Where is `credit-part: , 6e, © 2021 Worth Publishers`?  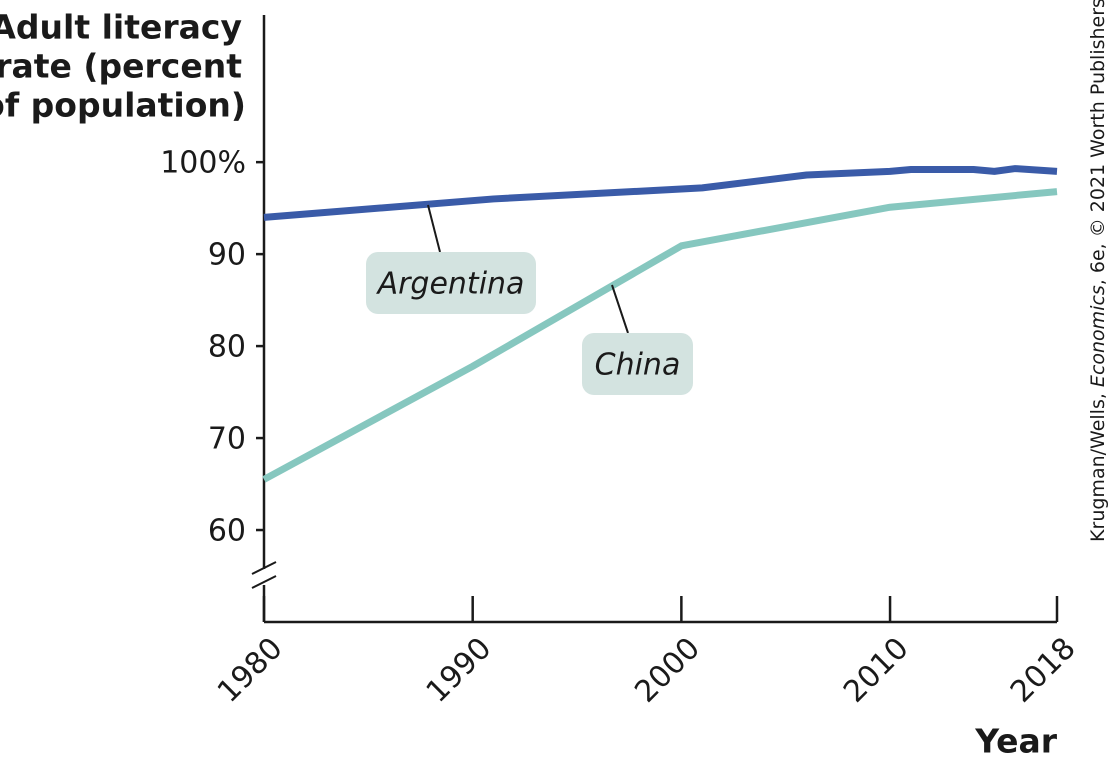
credit-part: , 6e, © 2021 Worth Publishers is located at coordinates (1098, 142).